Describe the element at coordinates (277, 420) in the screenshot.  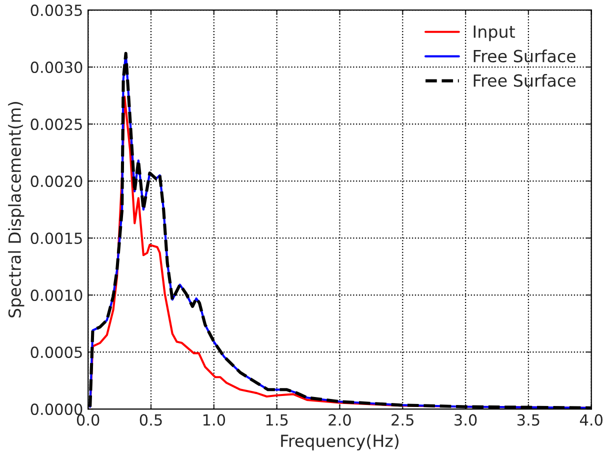
I see `x-tick-label: 1.5` at that location.